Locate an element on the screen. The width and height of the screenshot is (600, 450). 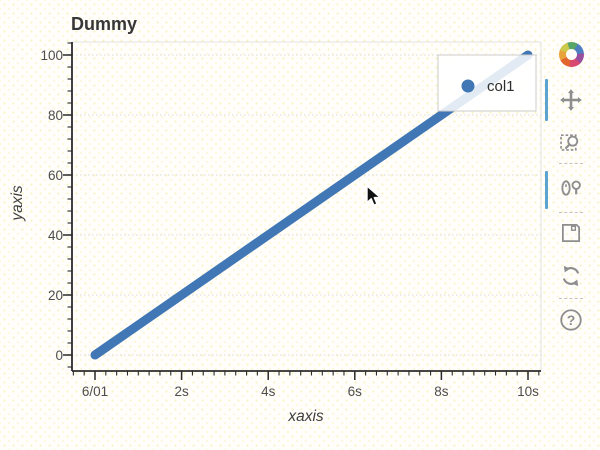
plot-title: Dummy is located at coordinates (104, 24).